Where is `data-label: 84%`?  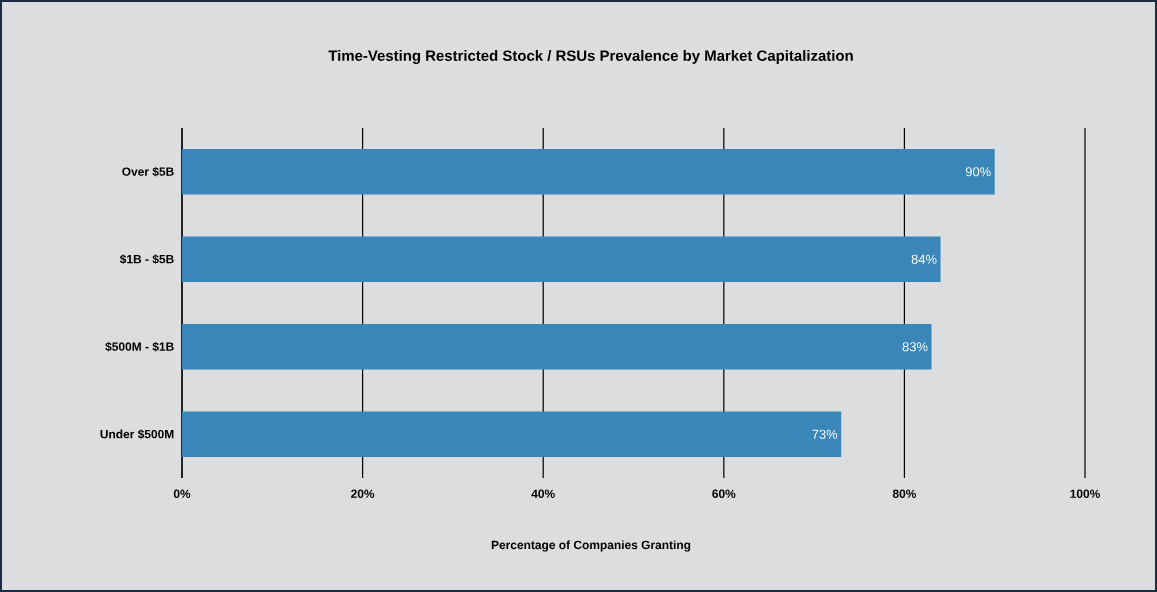 data-label: 84% is located at coordinates (924, 259).